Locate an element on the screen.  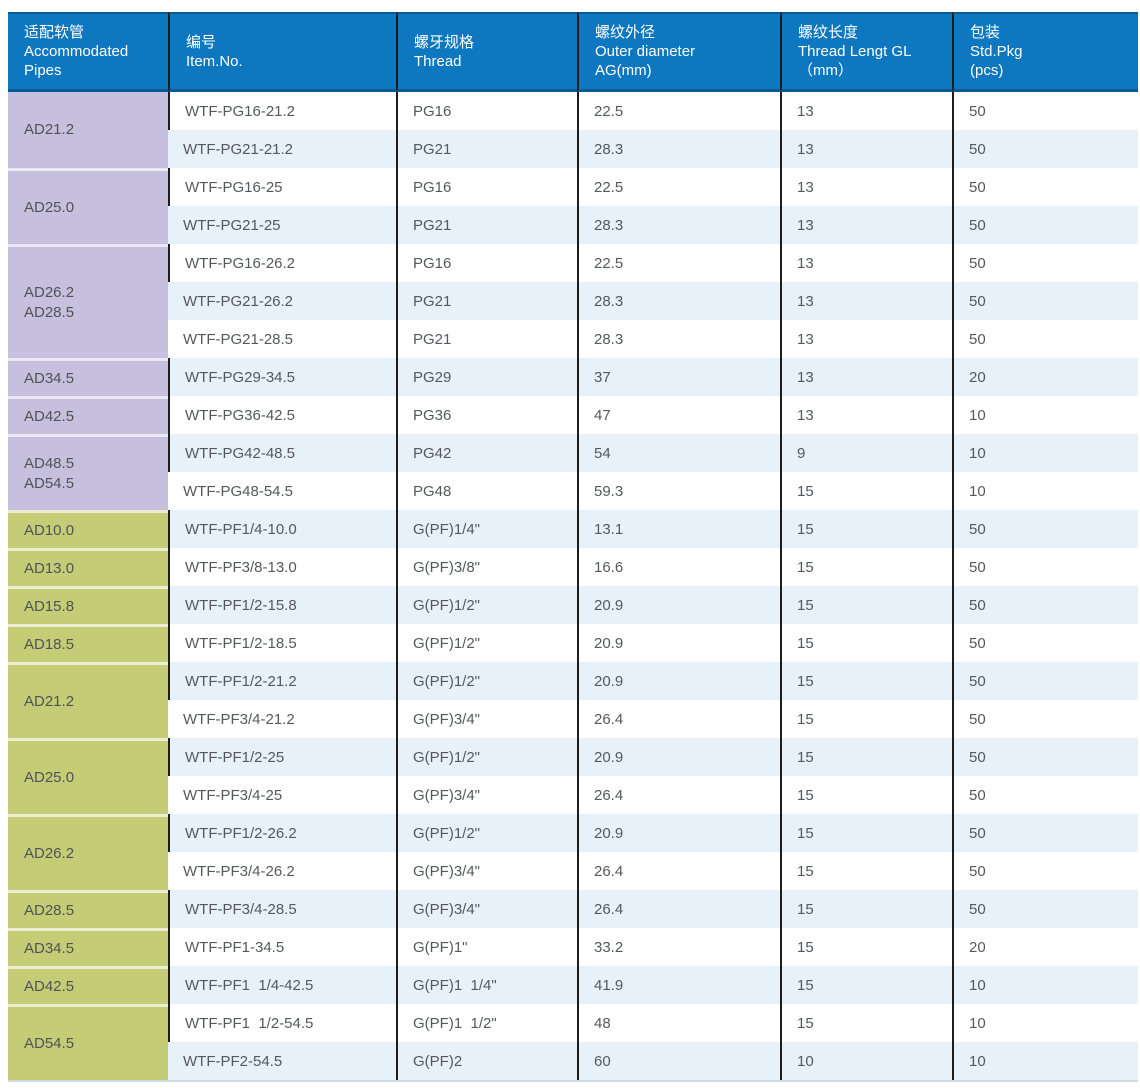
outer-diameter-cell: 28.3 is located at coordinates (678, 225).